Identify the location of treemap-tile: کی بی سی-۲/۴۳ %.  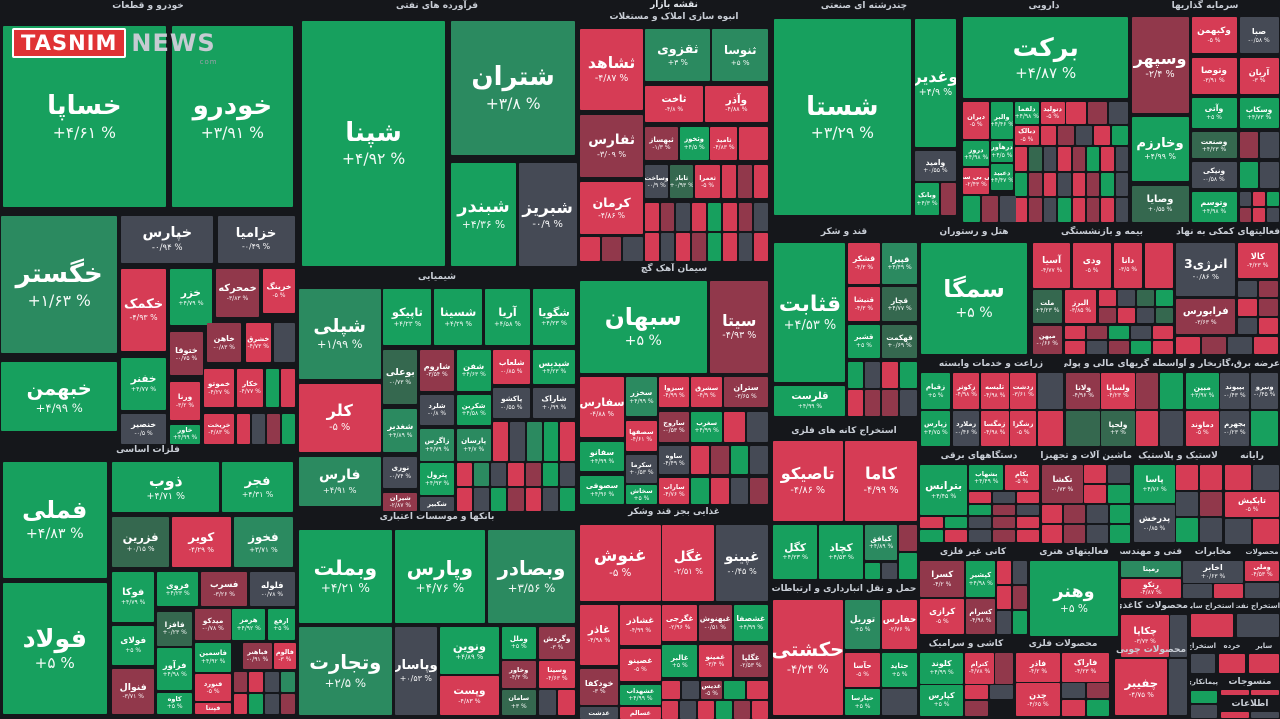
(976, 181).